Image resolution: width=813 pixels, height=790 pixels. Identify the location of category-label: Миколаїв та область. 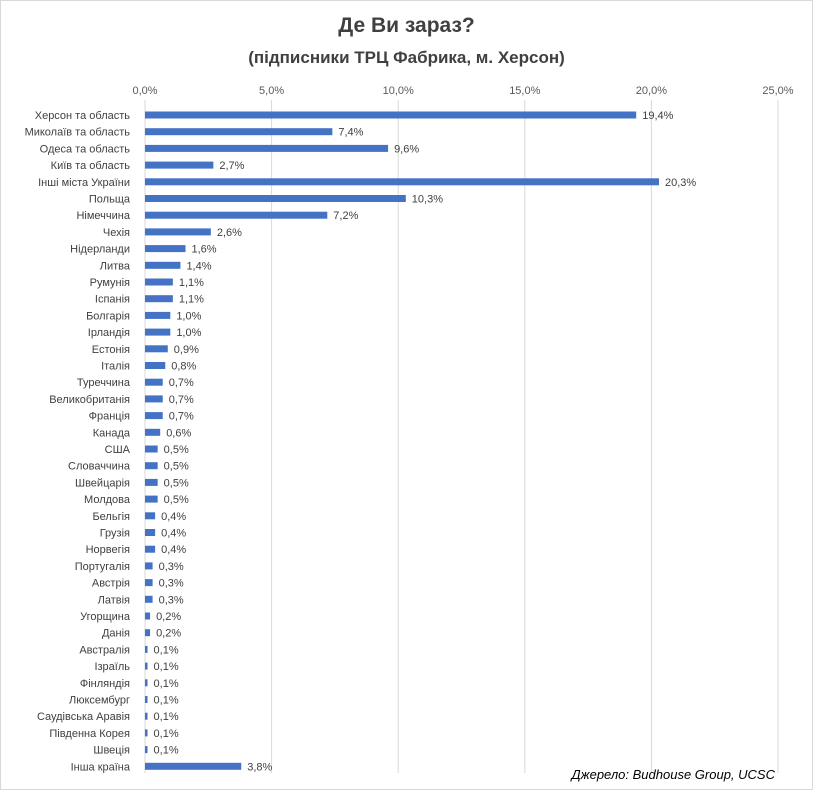
(78, 133).